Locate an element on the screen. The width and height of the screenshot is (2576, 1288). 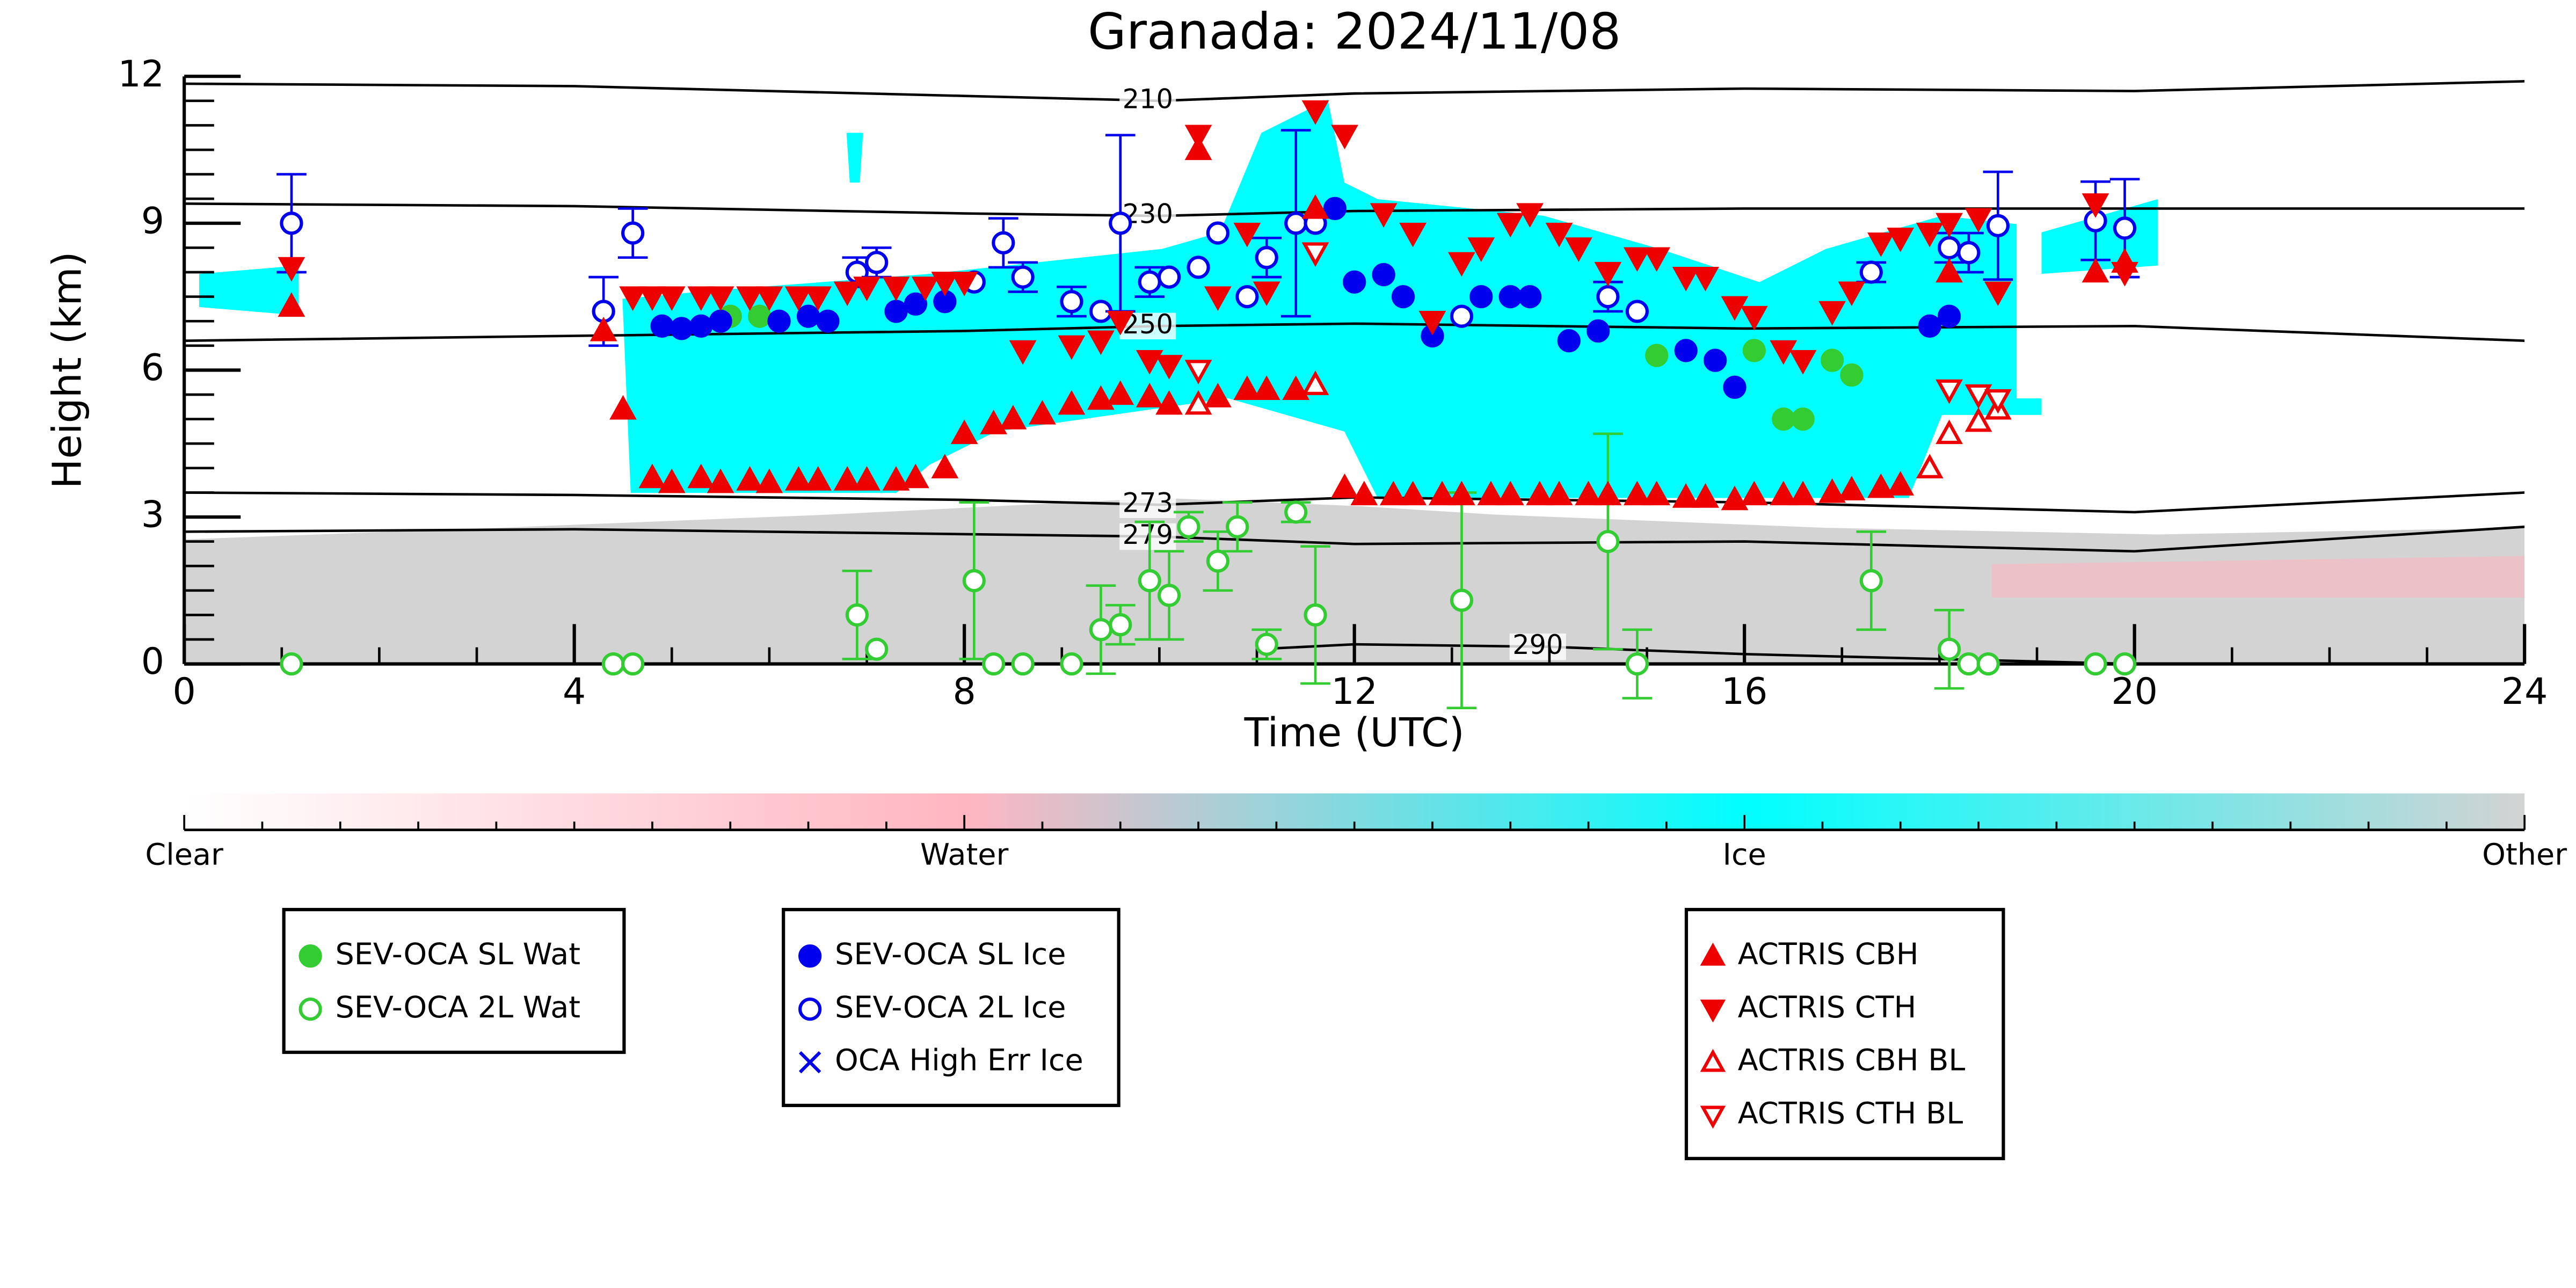
legend-label: ACTRIS CBH is located at coordinates (1828, 954).